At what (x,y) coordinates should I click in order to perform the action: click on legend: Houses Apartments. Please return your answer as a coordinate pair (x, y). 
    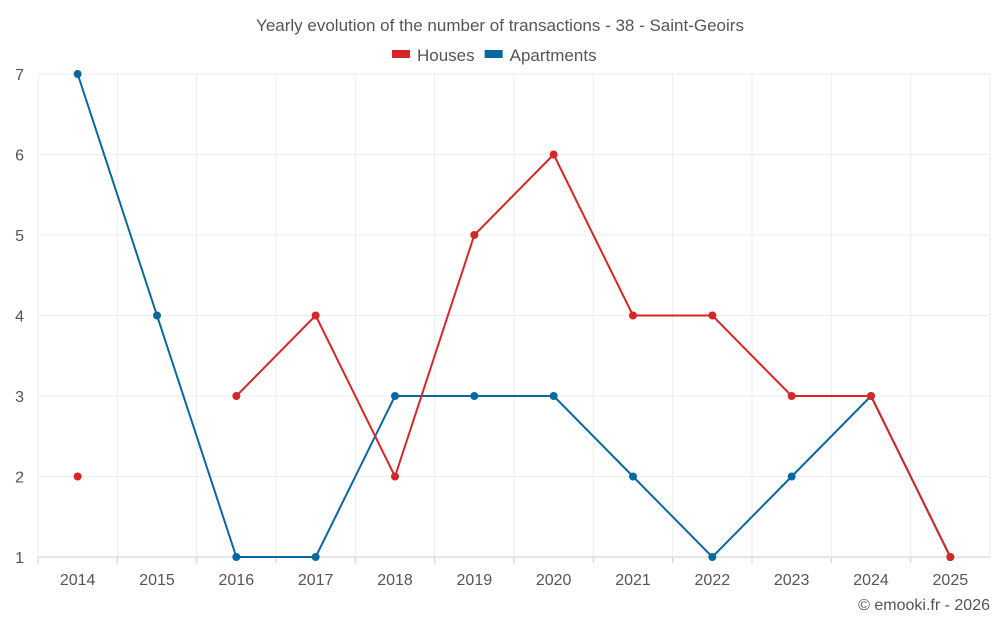
    Looking at the image, I should click on (494, 55).